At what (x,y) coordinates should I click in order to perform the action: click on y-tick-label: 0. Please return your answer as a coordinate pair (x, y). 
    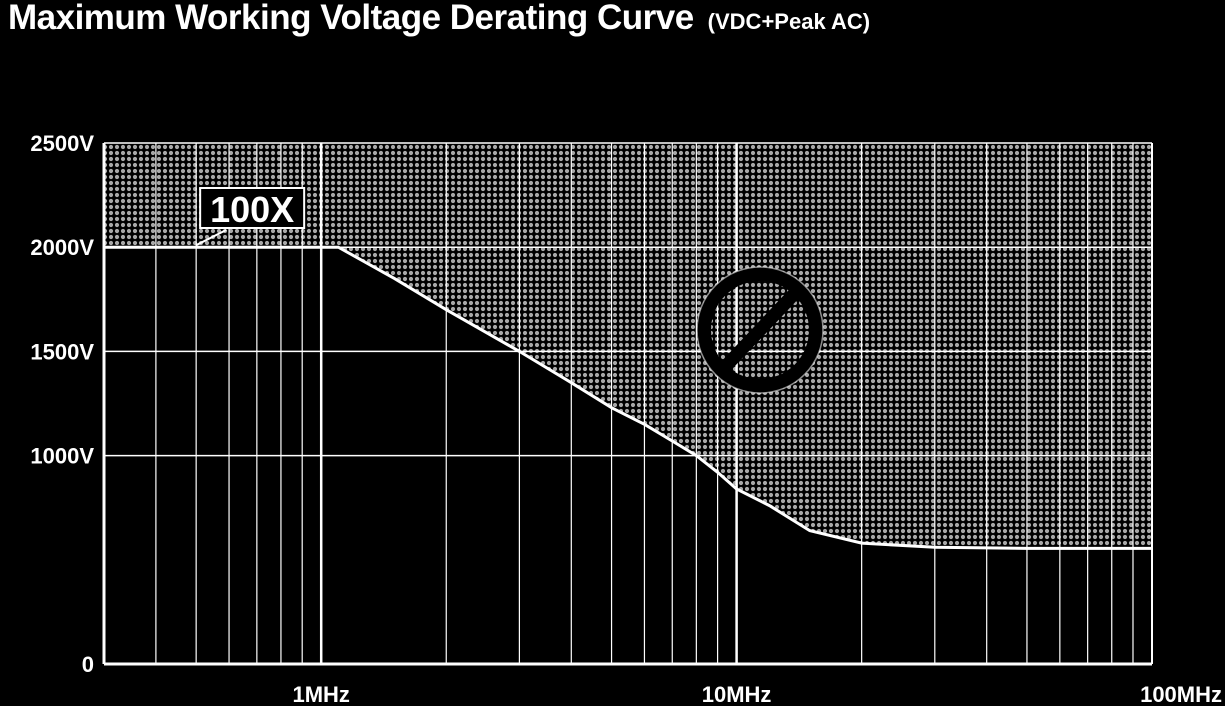
    Looking at the image, I should click on (88, 664).